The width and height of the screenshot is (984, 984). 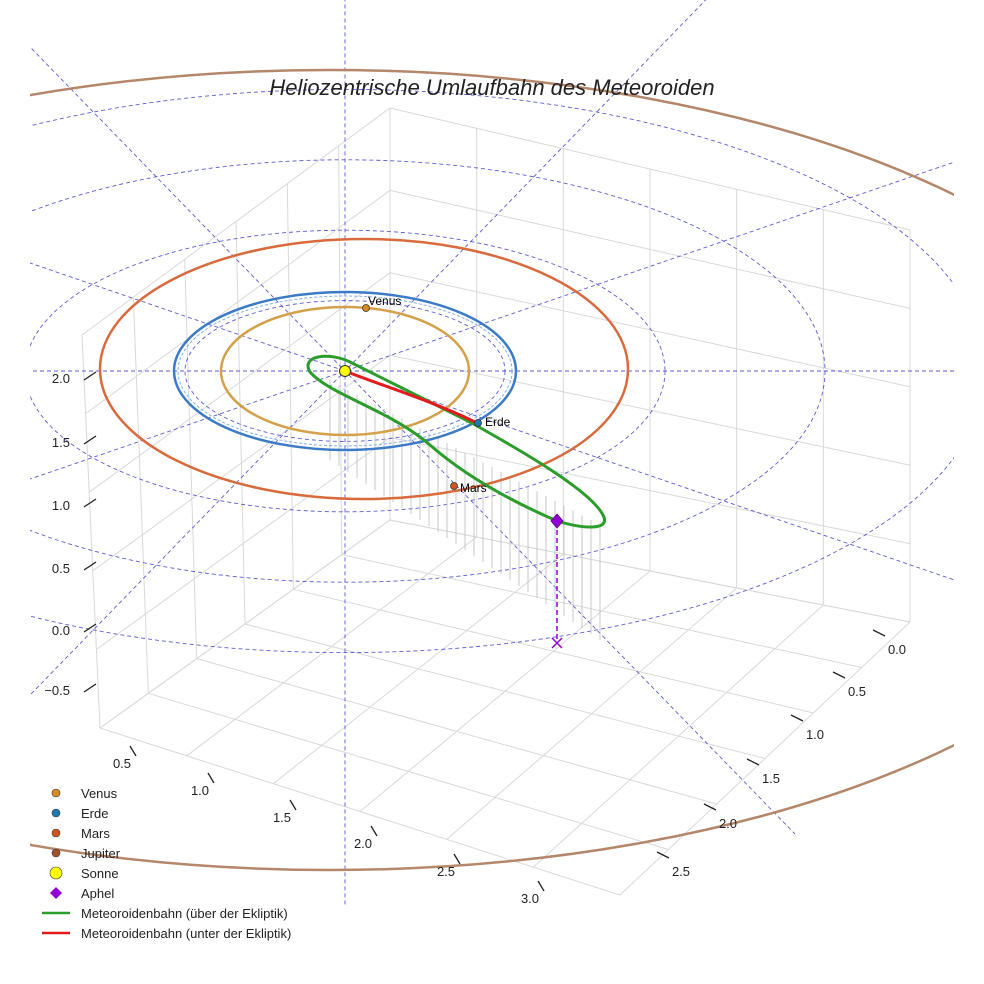 I want to click on aphel-projection-marker, so click(x=557, y=643).